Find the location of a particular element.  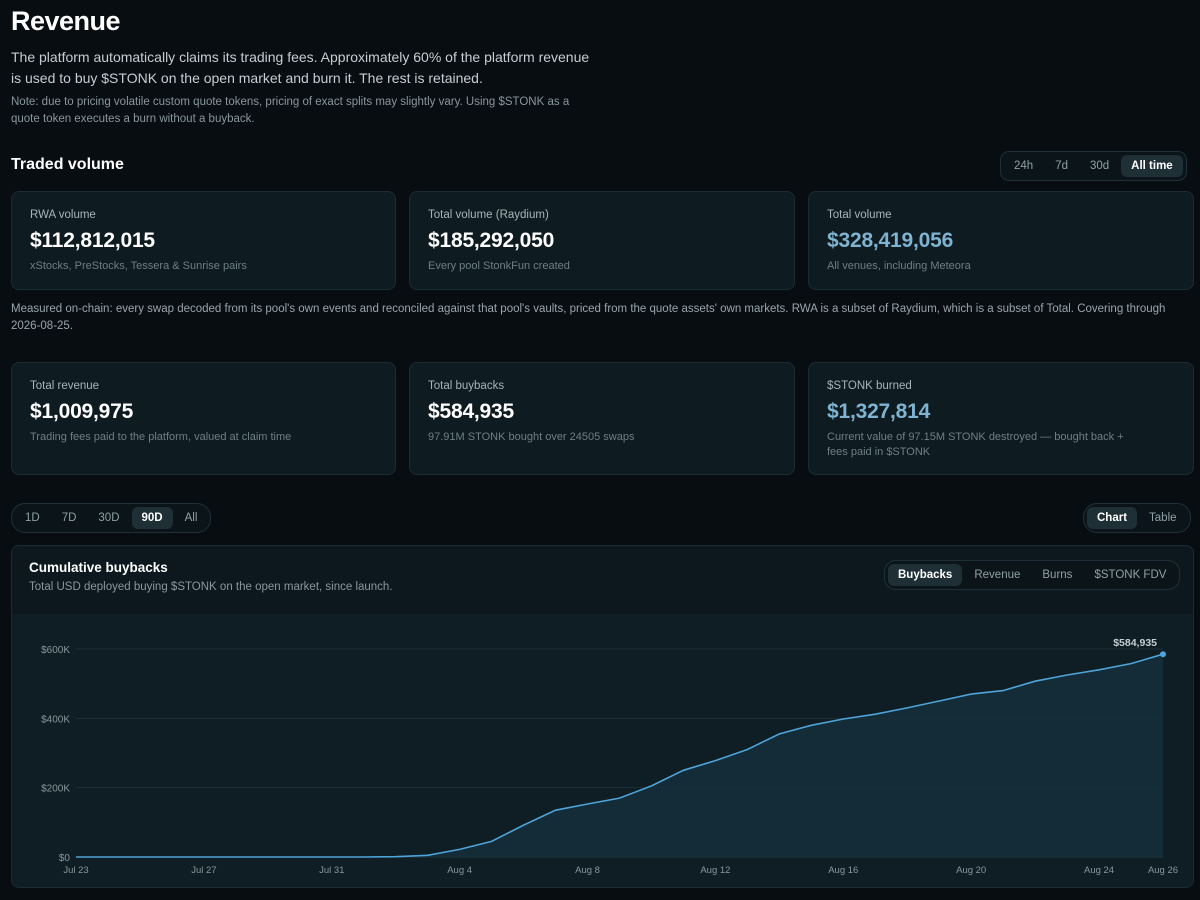

chart-title: Cumulative buybacks is located at coordinates (98, 567).